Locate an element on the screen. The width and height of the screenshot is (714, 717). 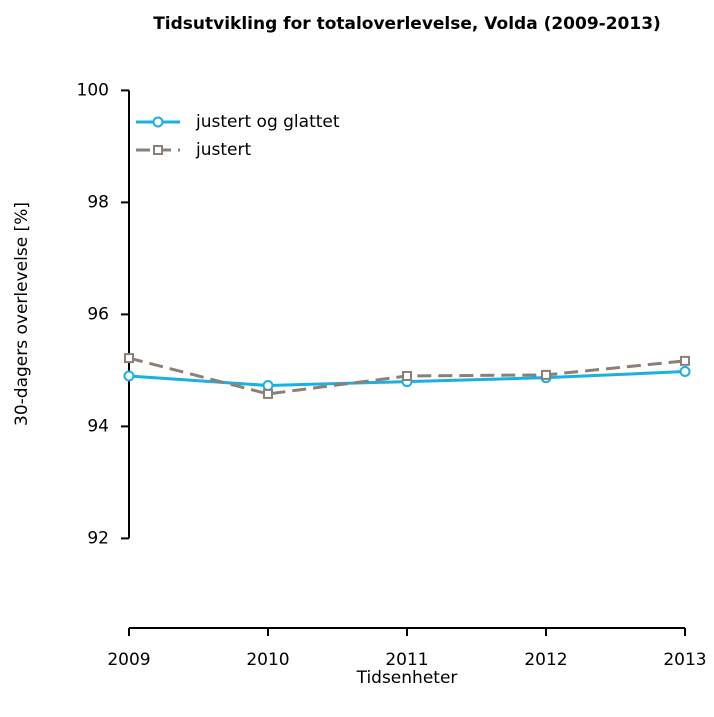
x-tick-label: 2012 is located at coordinates (545, 660).